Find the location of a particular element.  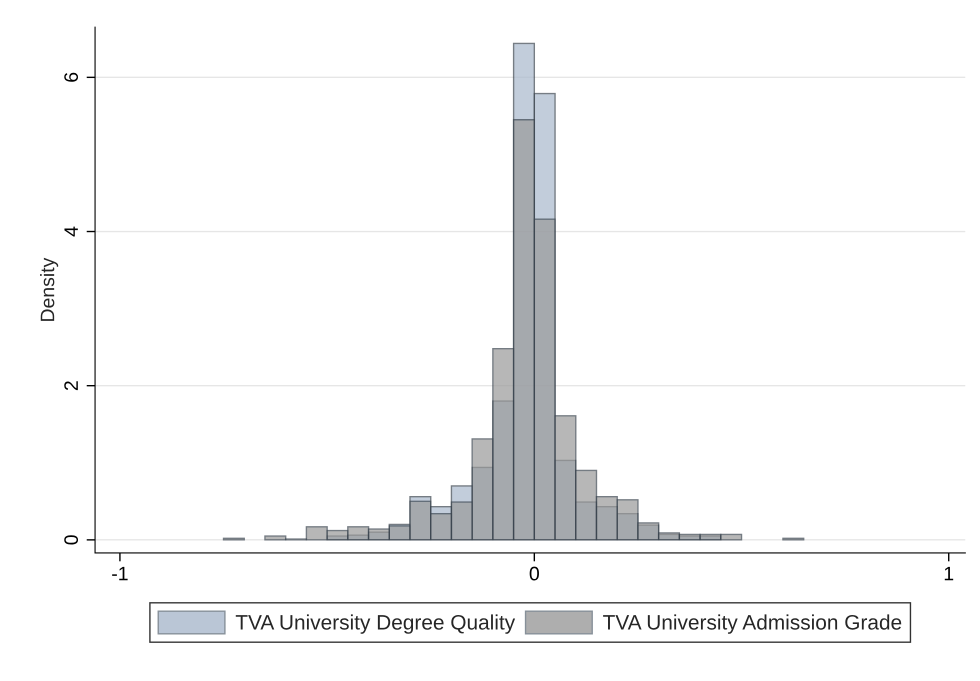

y-tick-label: 4 is located at coordinates (71, 231).